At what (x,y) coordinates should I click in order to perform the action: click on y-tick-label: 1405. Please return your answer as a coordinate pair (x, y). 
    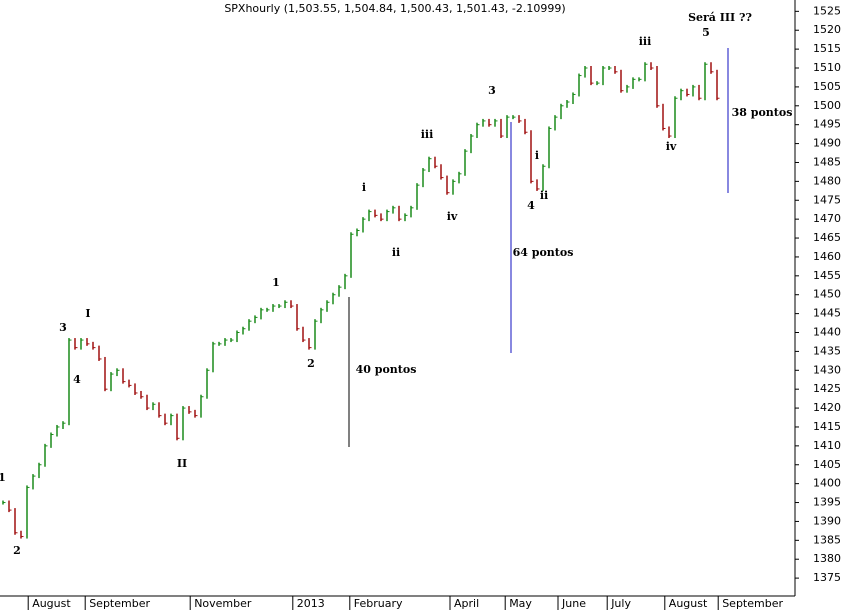
    Looking at the image, I should click on (827, 464).